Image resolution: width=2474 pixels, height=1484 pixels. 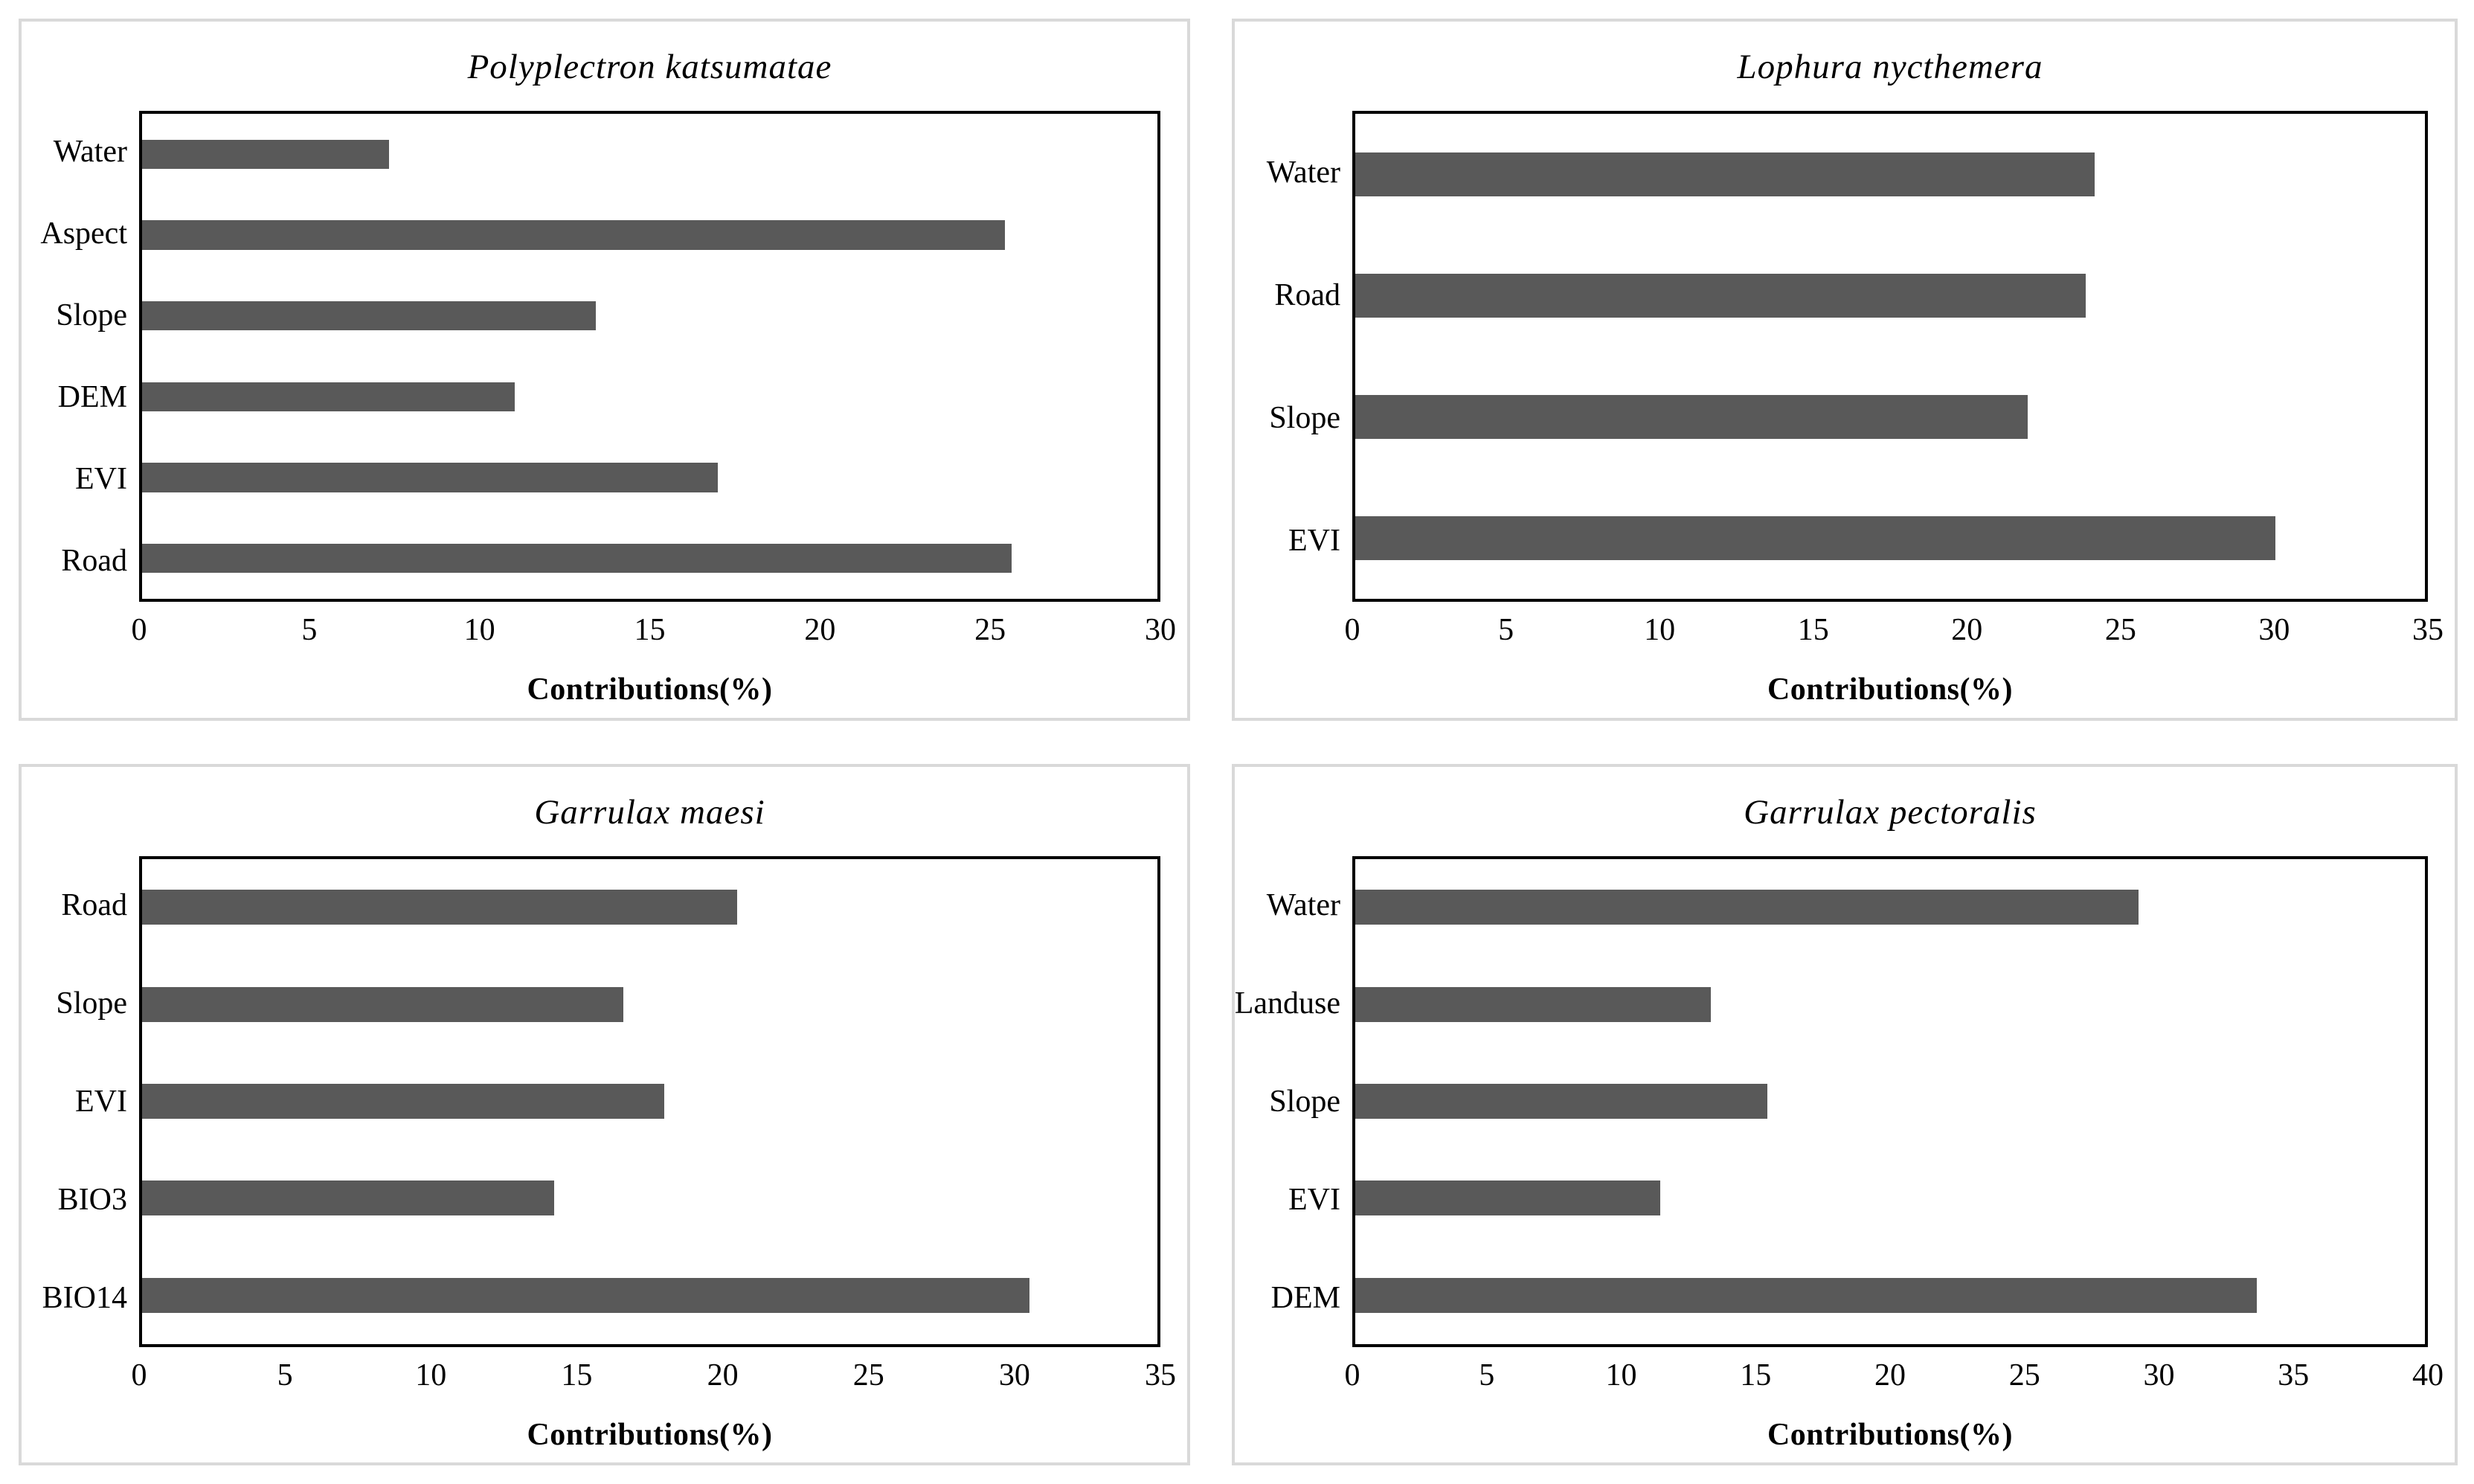 What do you see at coordinates (574, 235) in the screenshot?
I see `bar-aspect` at bounding box center [574, 235].